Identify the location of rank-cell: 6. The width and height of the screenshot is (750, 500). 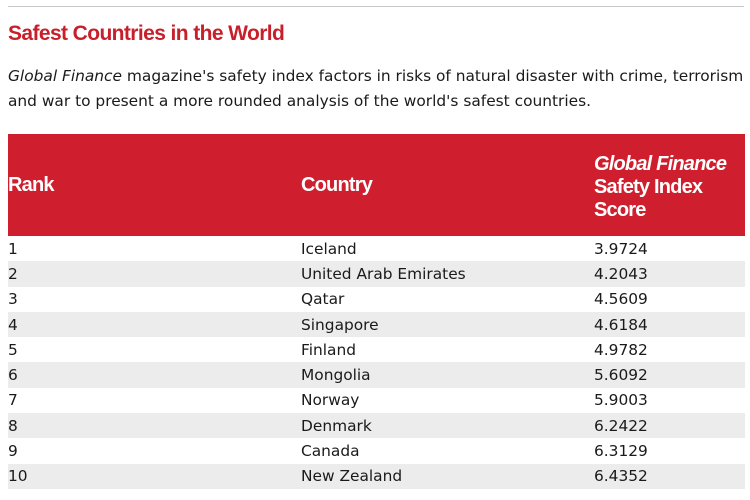
(13, 375).